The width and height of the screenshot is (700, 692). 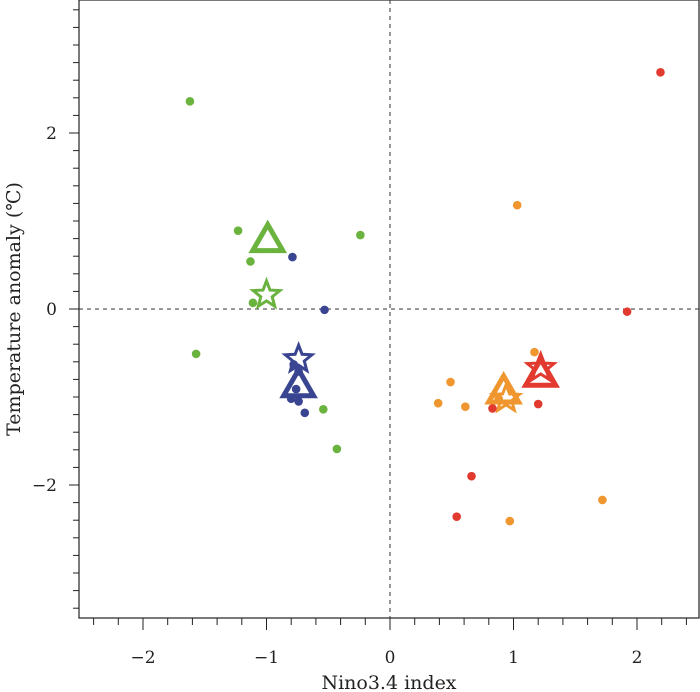 What do you see at coordinates (142, 658) in the screenshot?
I see `x-tick-label: −2` at bounding box center [142, 658].